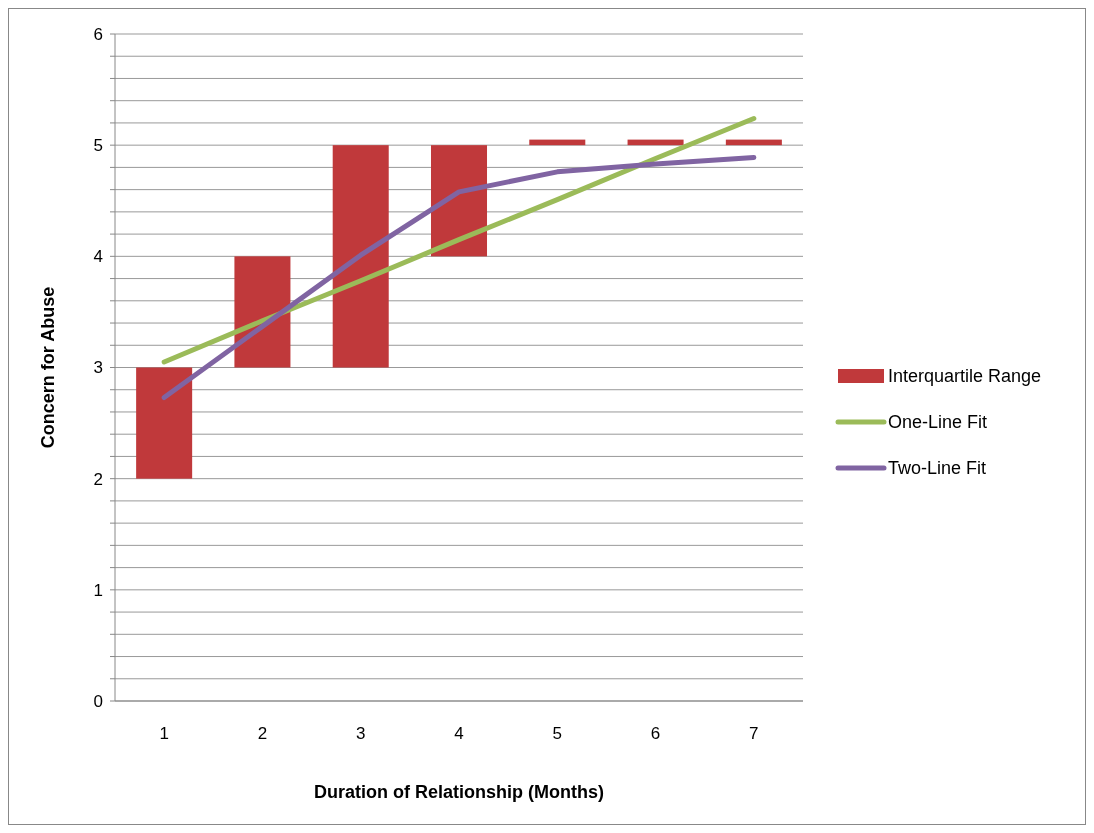 This screenshot has width=1094, height=833. What do you see at coordinates (98, 590) in the screenshot?
I see `y-tick-label: 1` at bounding box center [98, 590].